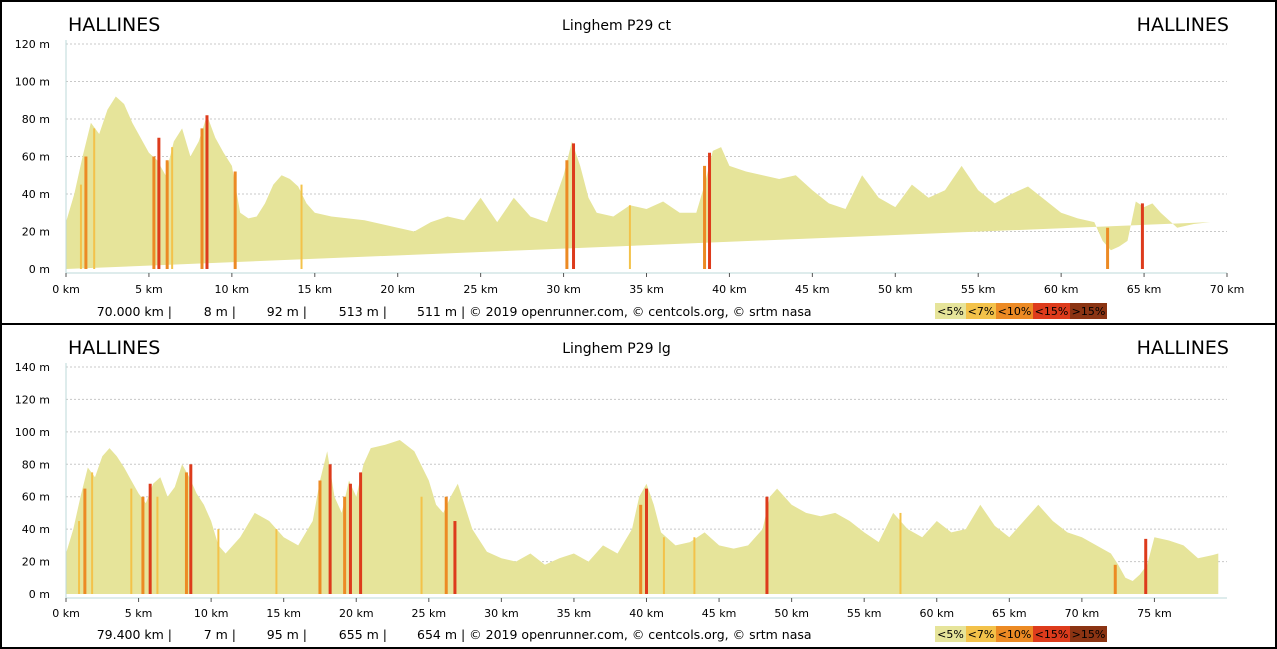 The image size is (1277, 649). What do you see at coordinates (39, 269) in the screenshot?
I see `y-tick-label: 0 m` at bounding box center [39, 269].